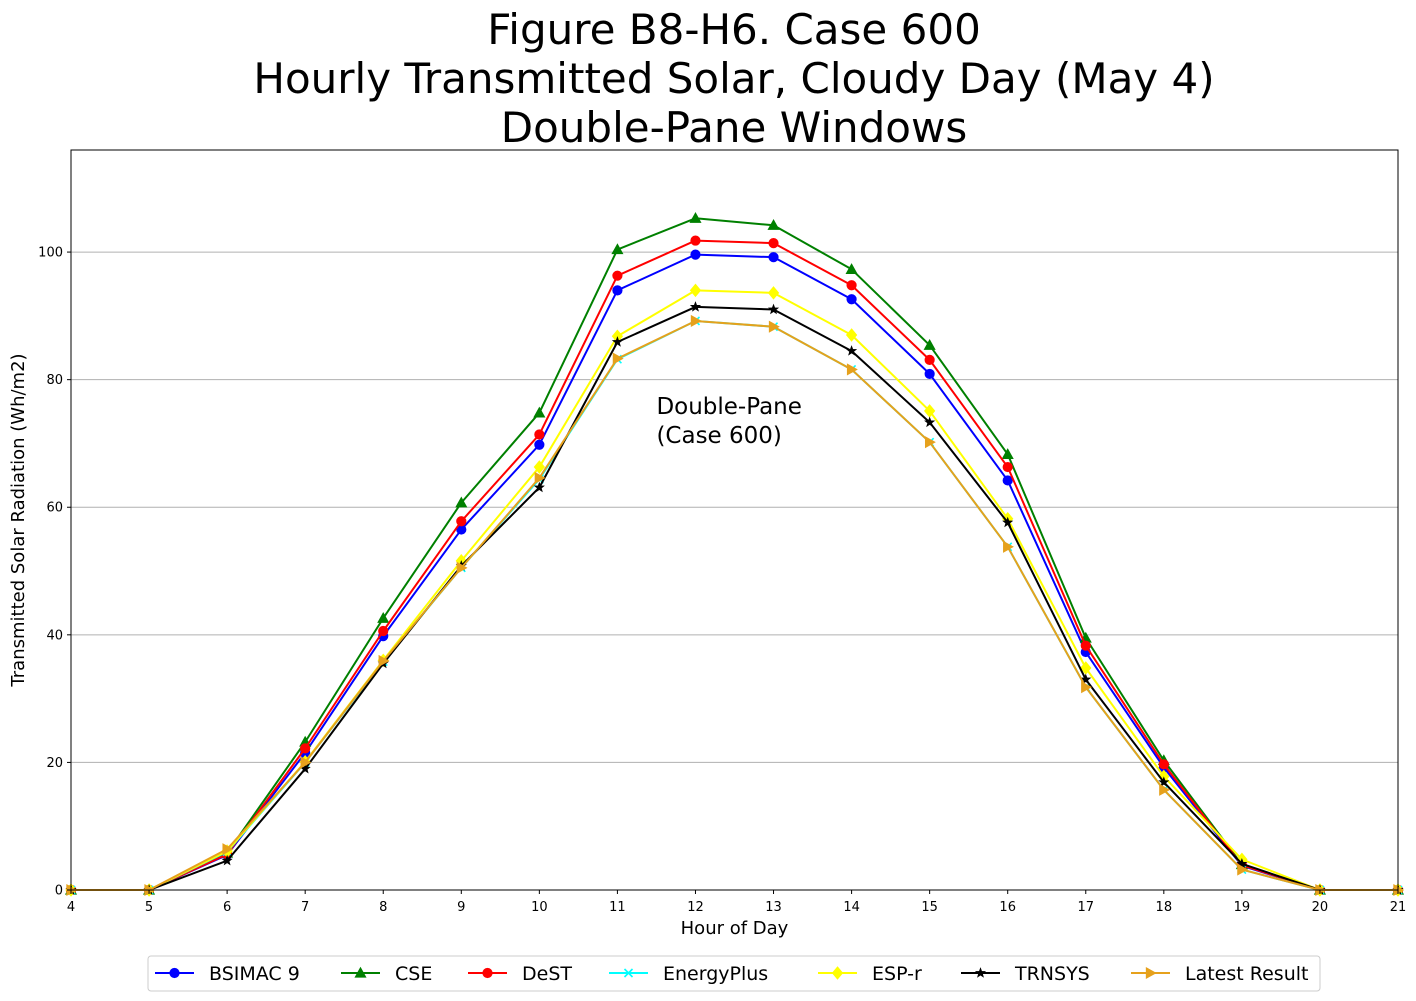  What do you see at coordinates (734, 127) in the screenshot?
I see `title-line: Double-Pane Windows` at bounding box center [734, 127].